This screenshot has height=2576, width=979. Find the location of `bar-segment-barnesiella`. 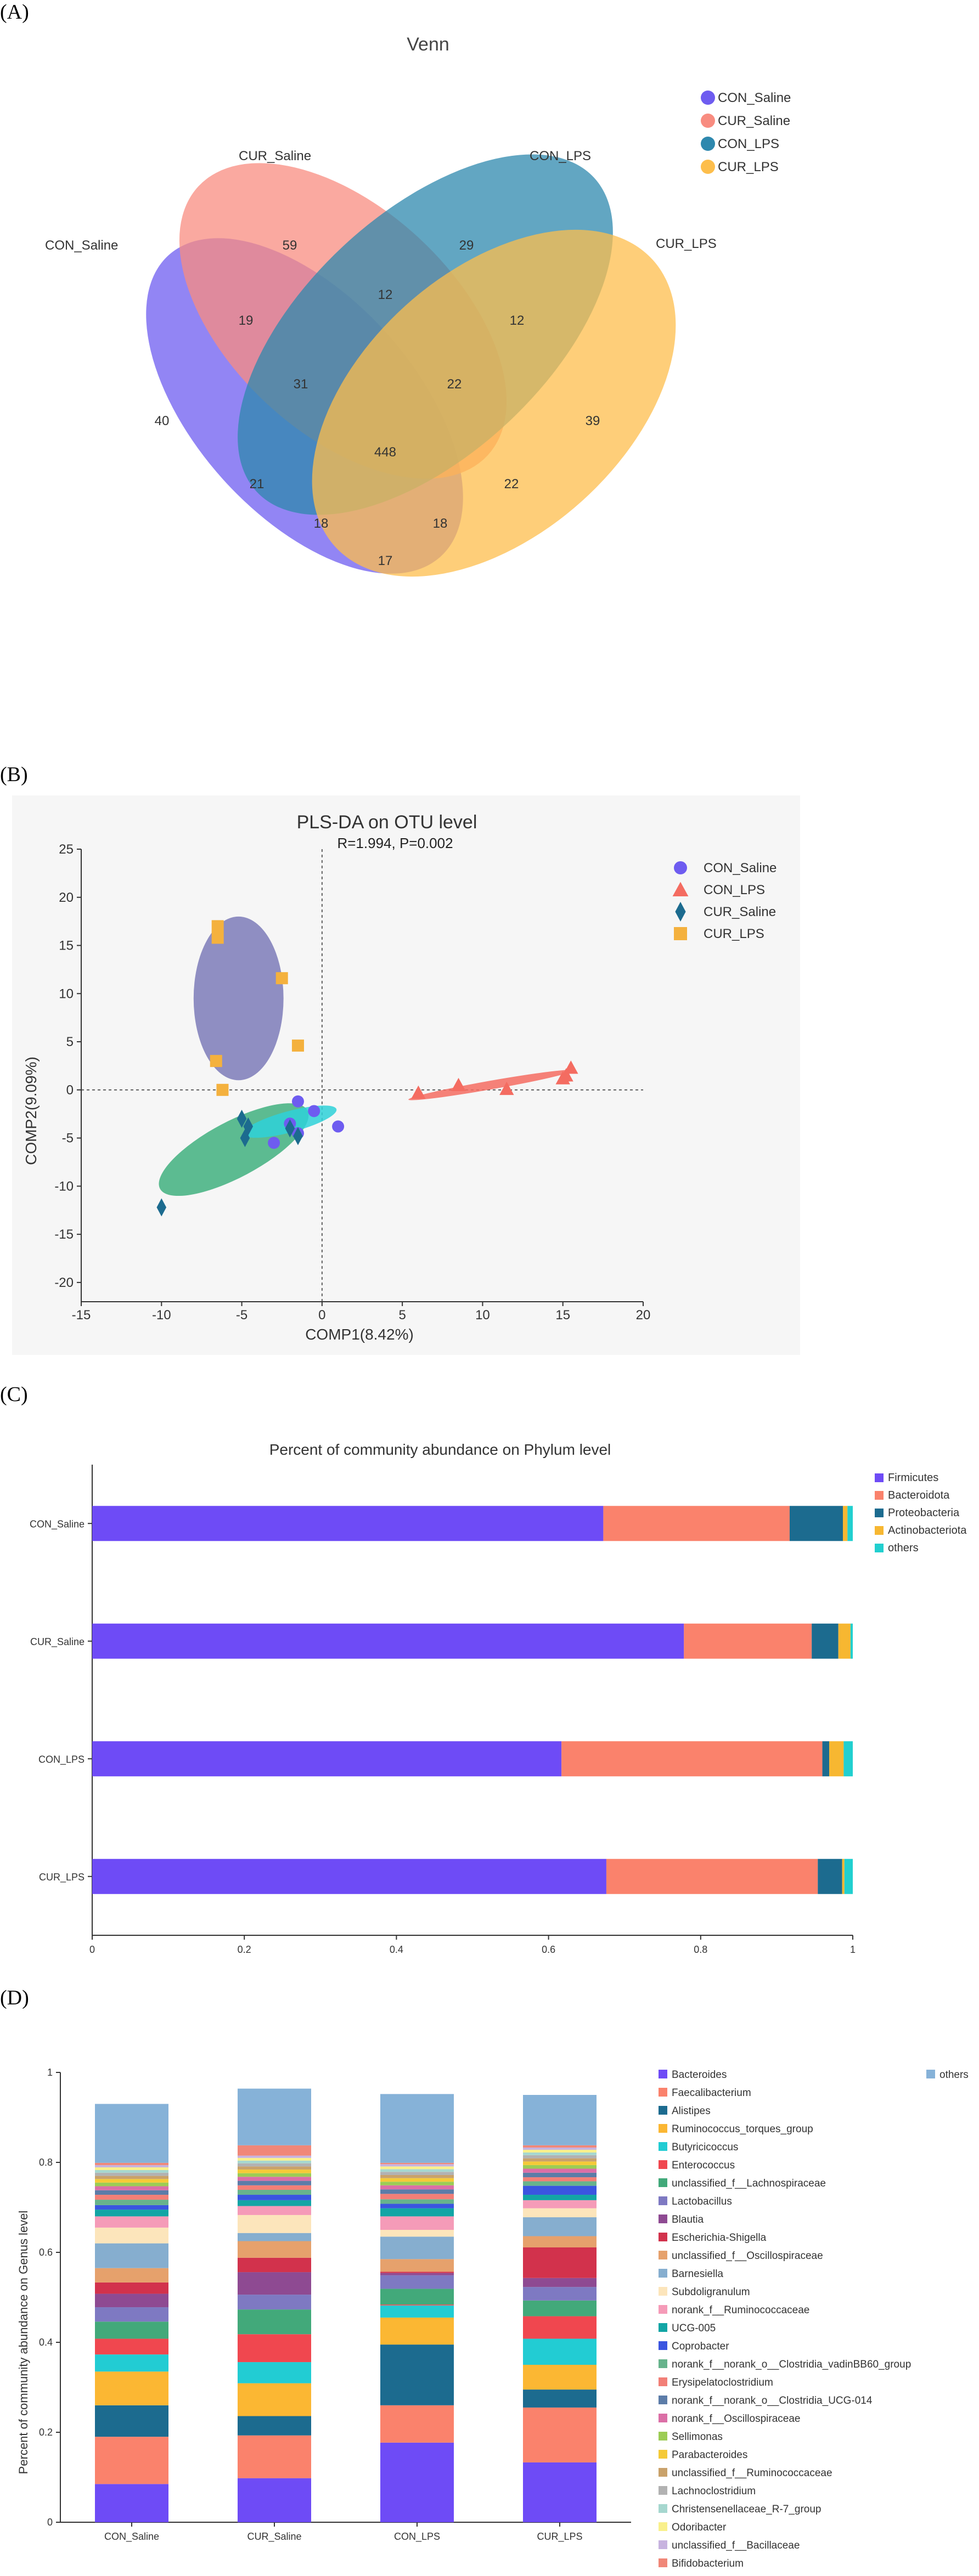

bar-segment-barnesiella is located at coordinates (560, 2226).